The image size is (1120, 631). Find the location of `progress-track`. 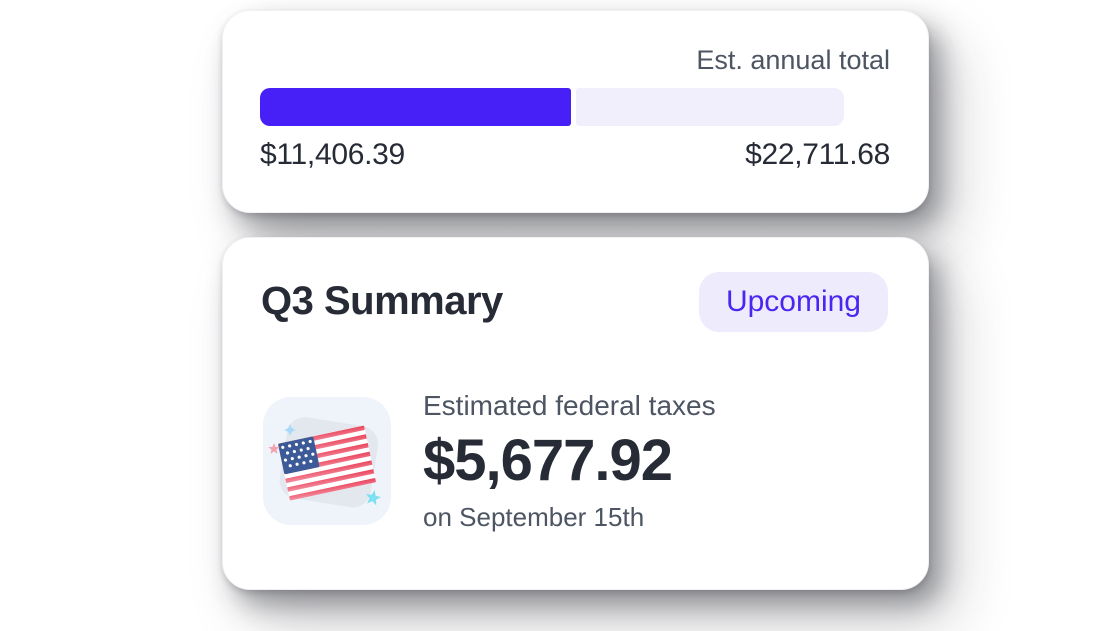

progress-track is located at coordinates (710, 107).